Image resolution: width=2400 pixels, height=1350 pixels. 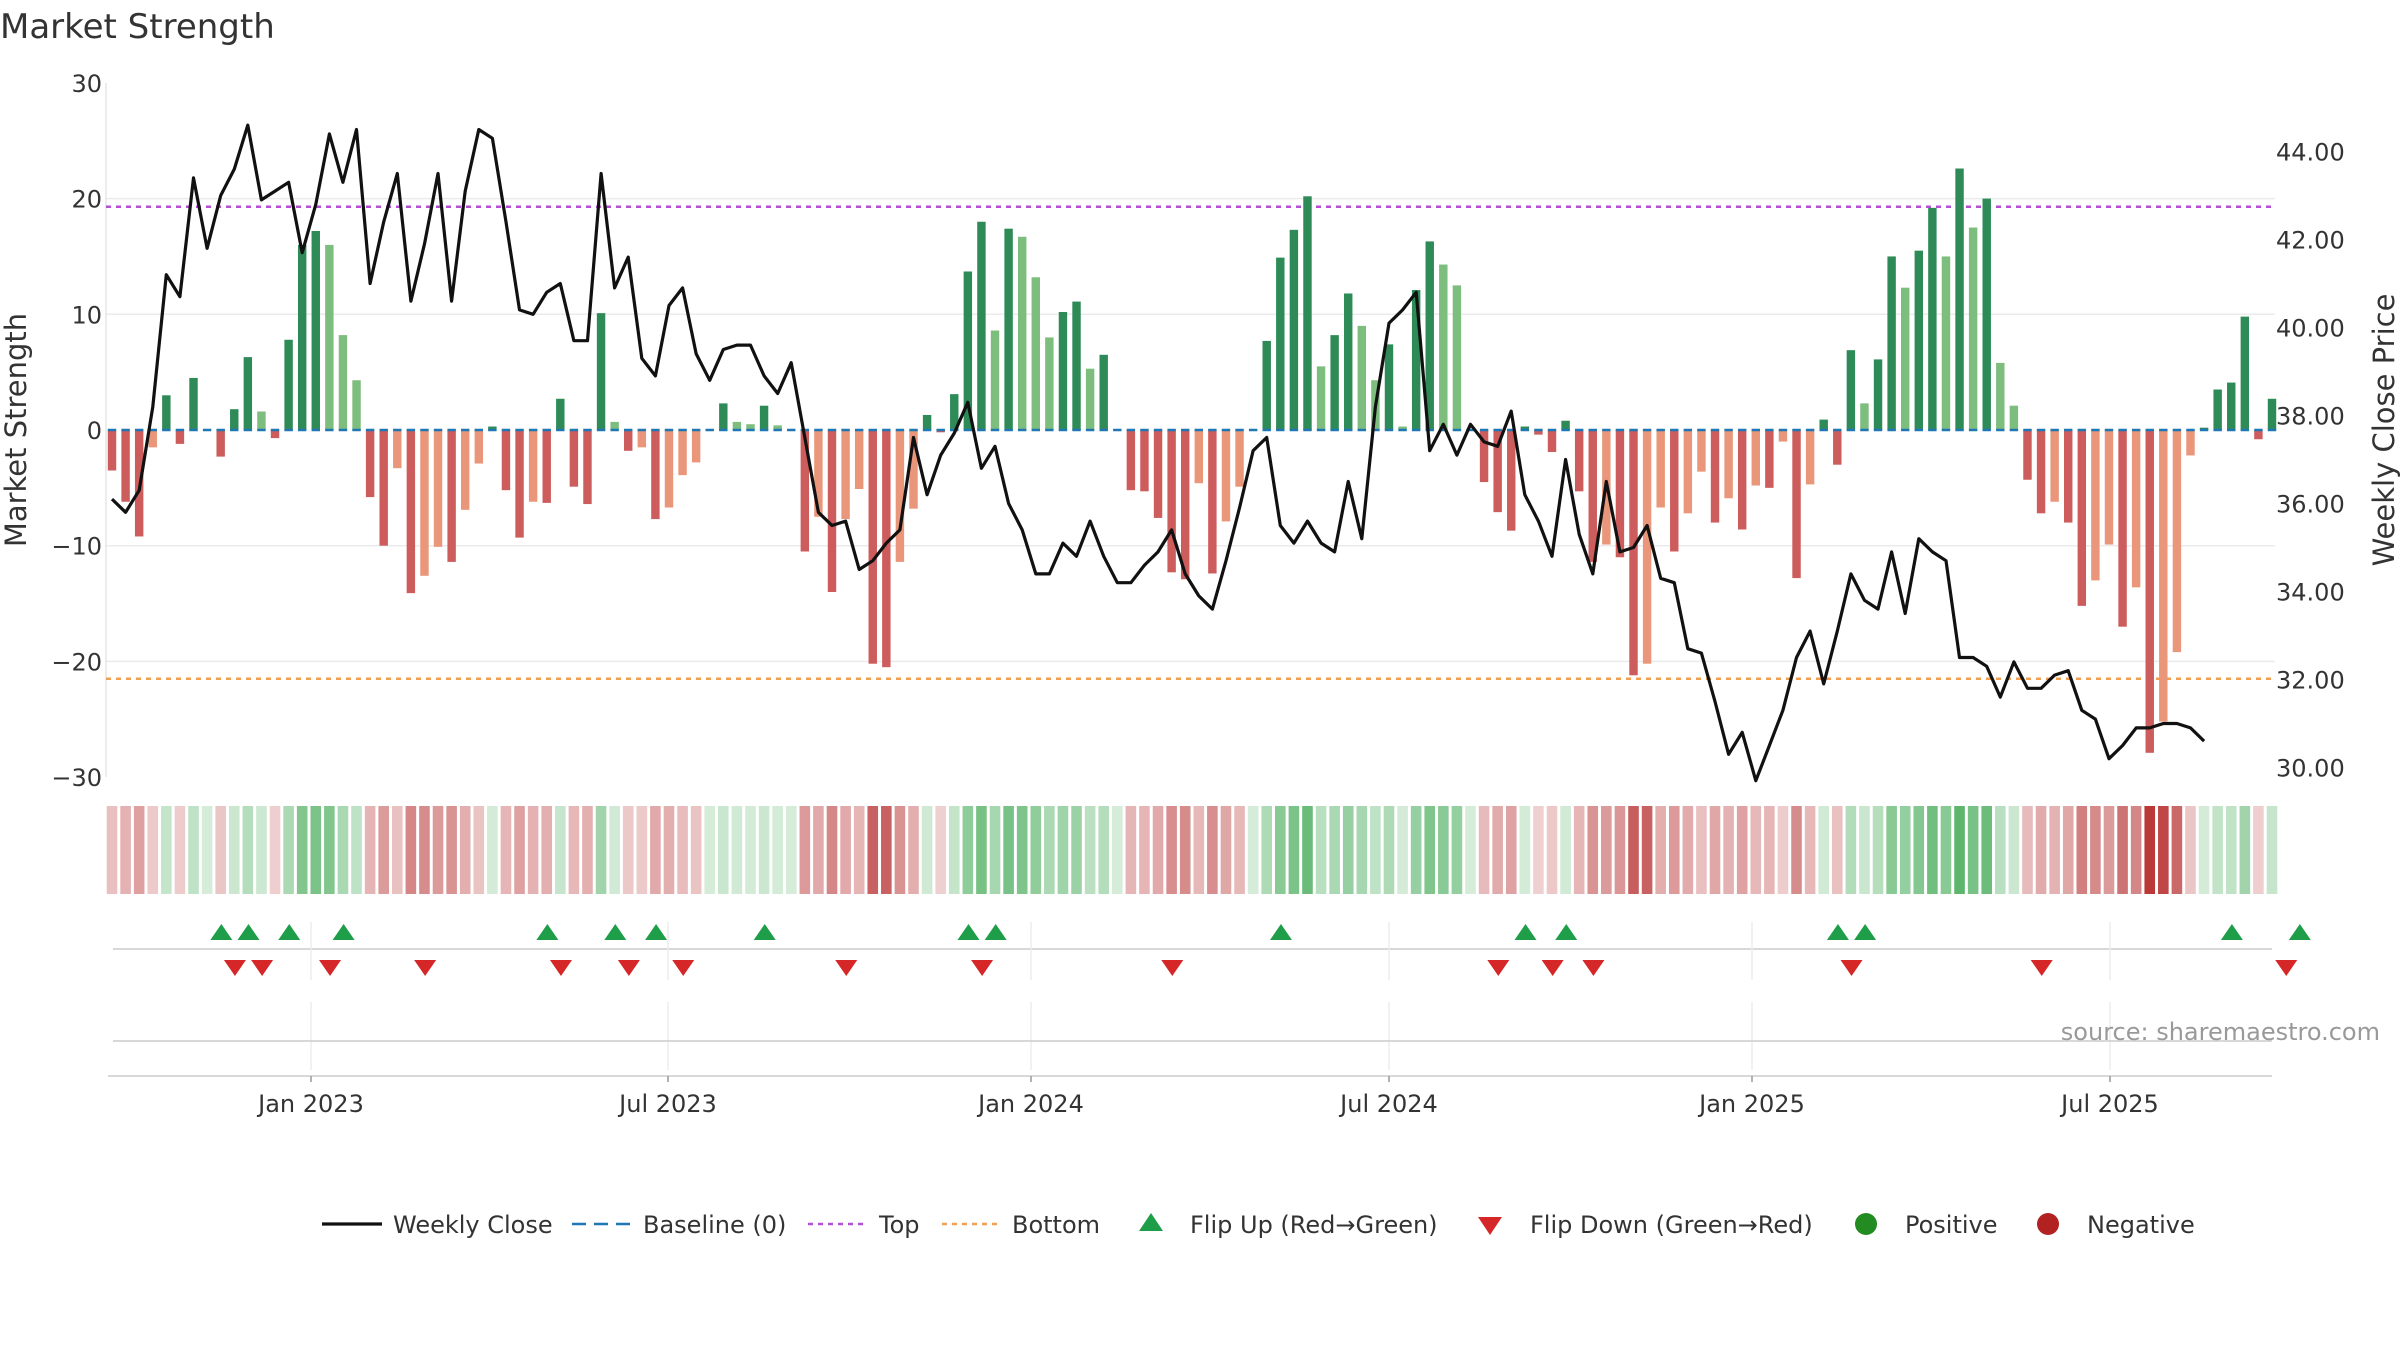 I want to click on chart-title: Market Strength, so click(x=137, y=27).